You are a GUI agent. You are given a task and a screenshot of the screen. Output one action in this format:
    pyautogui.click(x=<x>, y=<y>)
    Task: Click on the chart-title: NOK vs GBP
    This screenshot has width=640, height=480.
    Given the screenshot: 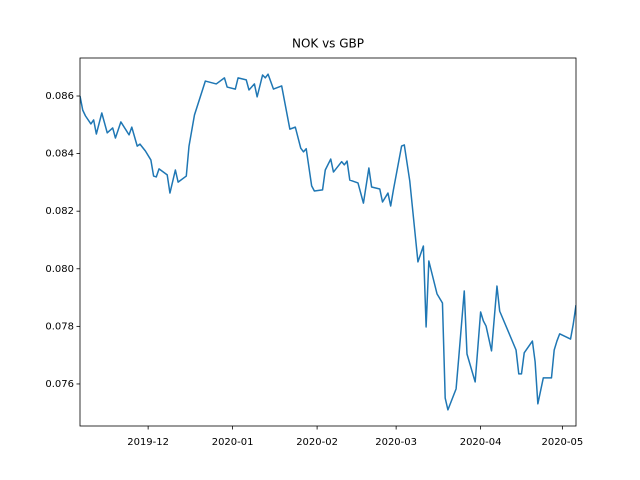 What is the action you would take?
    pyautogui.click(x=328, y=44)
    